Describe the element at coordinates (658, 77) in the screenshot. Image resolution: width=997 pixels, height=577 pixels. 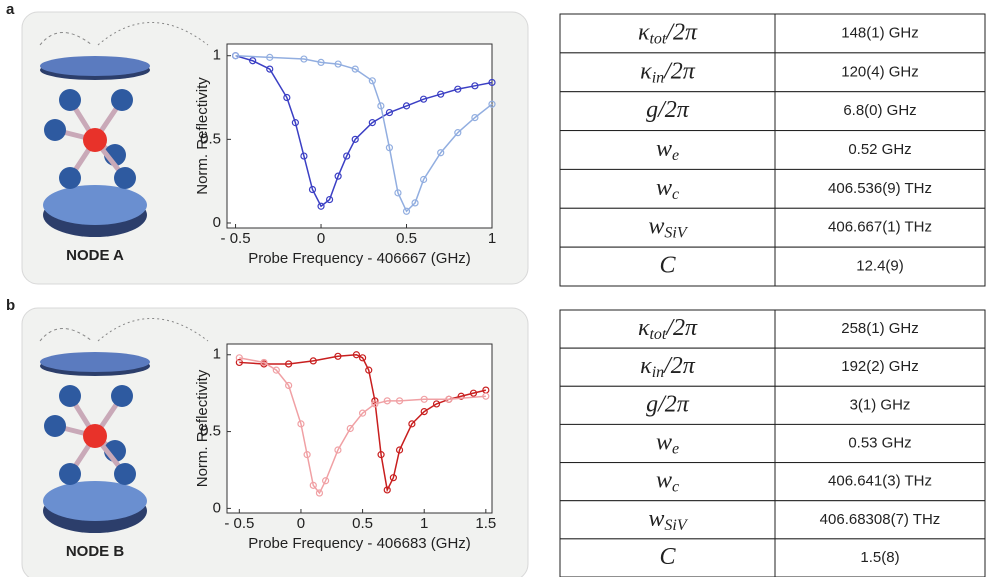
I see `subscript: in` at that location.